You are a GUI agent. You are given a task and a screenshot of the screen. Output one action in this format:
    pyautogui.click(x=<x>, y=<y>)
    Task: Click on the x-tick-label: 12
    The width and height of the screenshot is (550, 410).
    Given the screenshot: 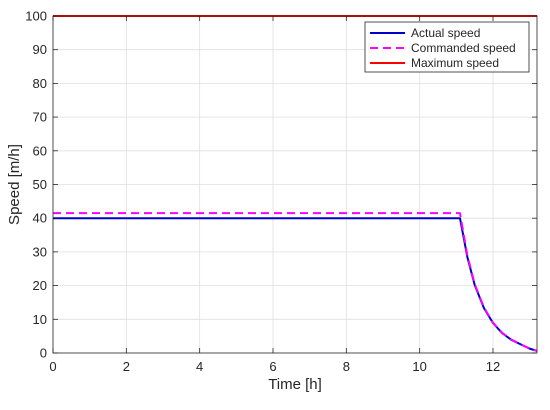 What is the action you would take?
    pyautogui.click(x=493, y=366)
    